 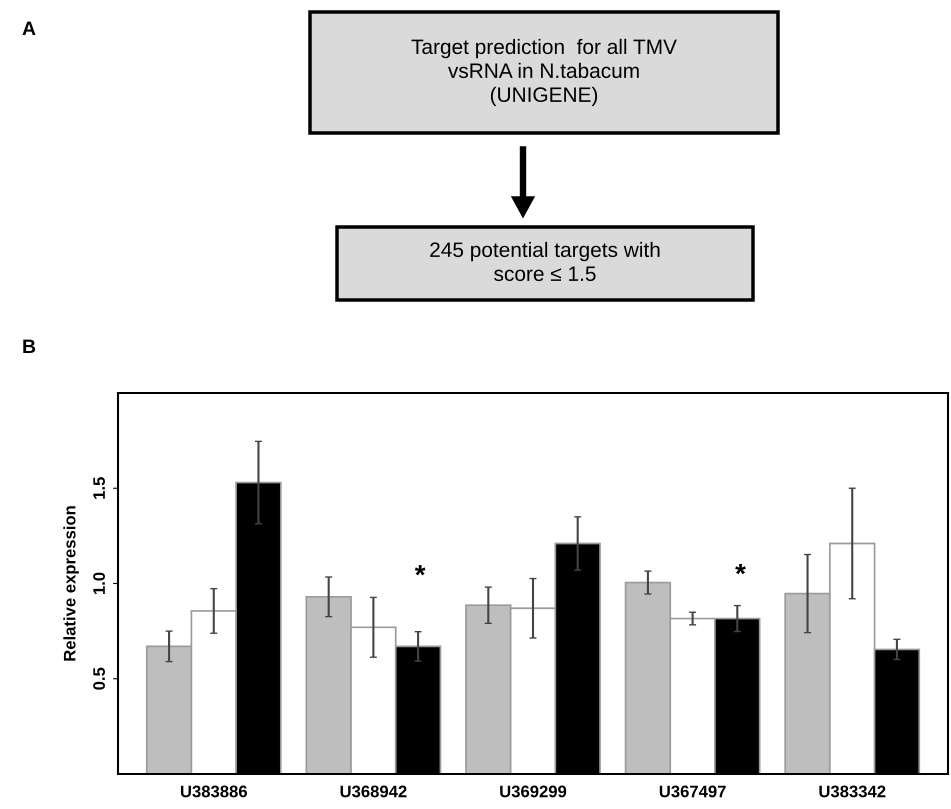 What do you see at coordinates (544, 72) in the screenshot?
I see `text: Target prediction for all TMV vsRNA in N.tabacum (UNIGENE)` at bounding box center [544, 72].